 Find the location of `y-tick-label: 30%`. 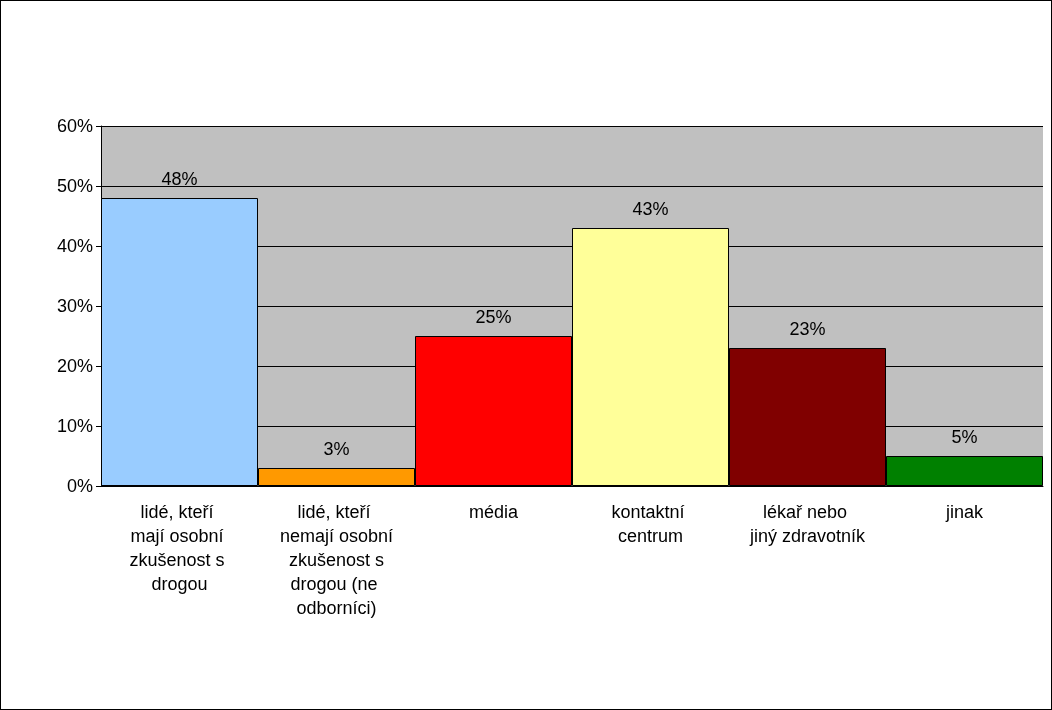

y-tick-label: 30% is located at coordinates (74, 306).